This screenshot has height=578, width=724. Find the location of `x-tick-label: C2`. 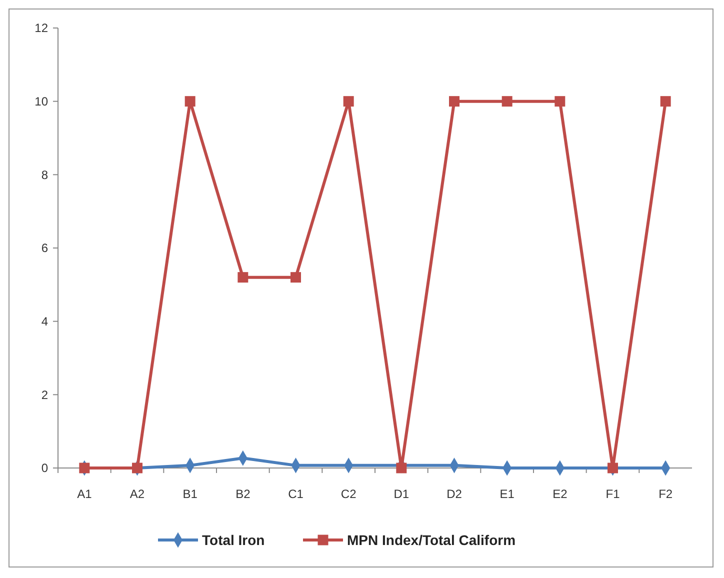

x-tick-label: C2 is located at coordinates (348, 494).